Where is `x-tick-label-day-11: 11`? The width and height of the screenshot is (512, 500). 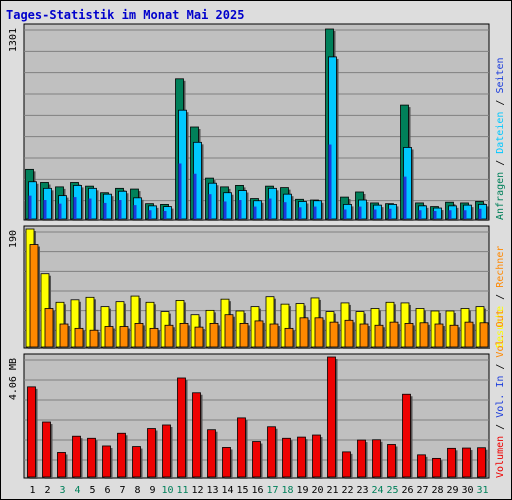
x-tick-label-day-11: 11 is located at coordinates (182, 490).